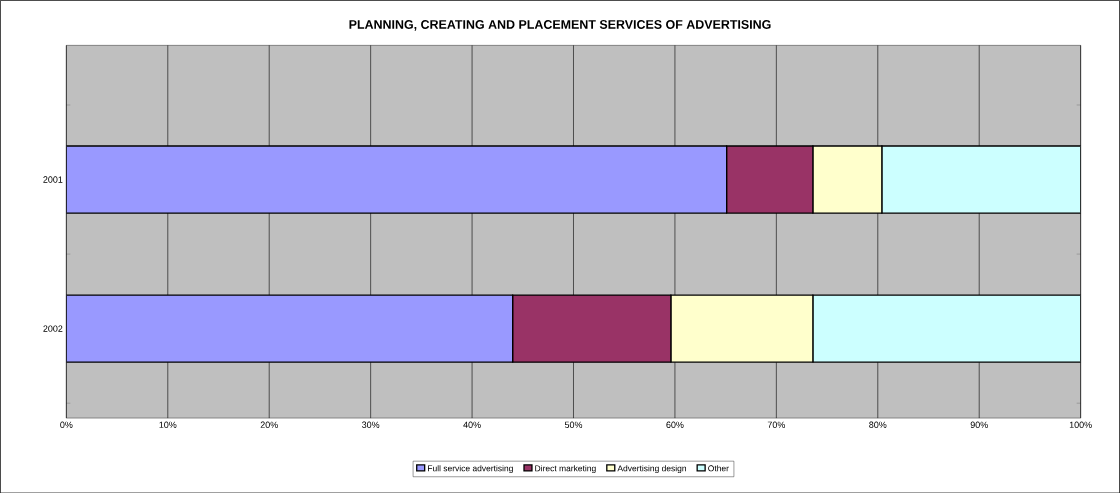 This screenshot has width=1120, height=493. I want to click on x-tick-label: 10%, so click(168, 424).